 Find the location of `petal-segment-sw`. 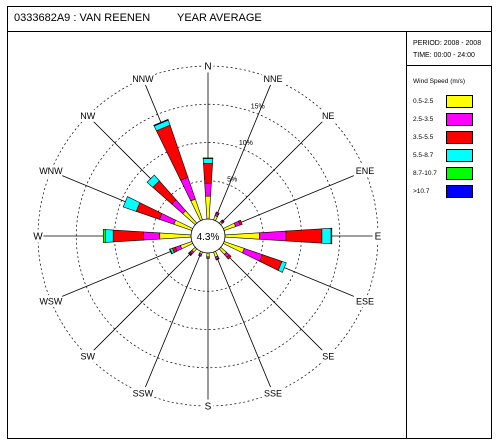

petal-segment-sw is located at coordinates (189, 254).